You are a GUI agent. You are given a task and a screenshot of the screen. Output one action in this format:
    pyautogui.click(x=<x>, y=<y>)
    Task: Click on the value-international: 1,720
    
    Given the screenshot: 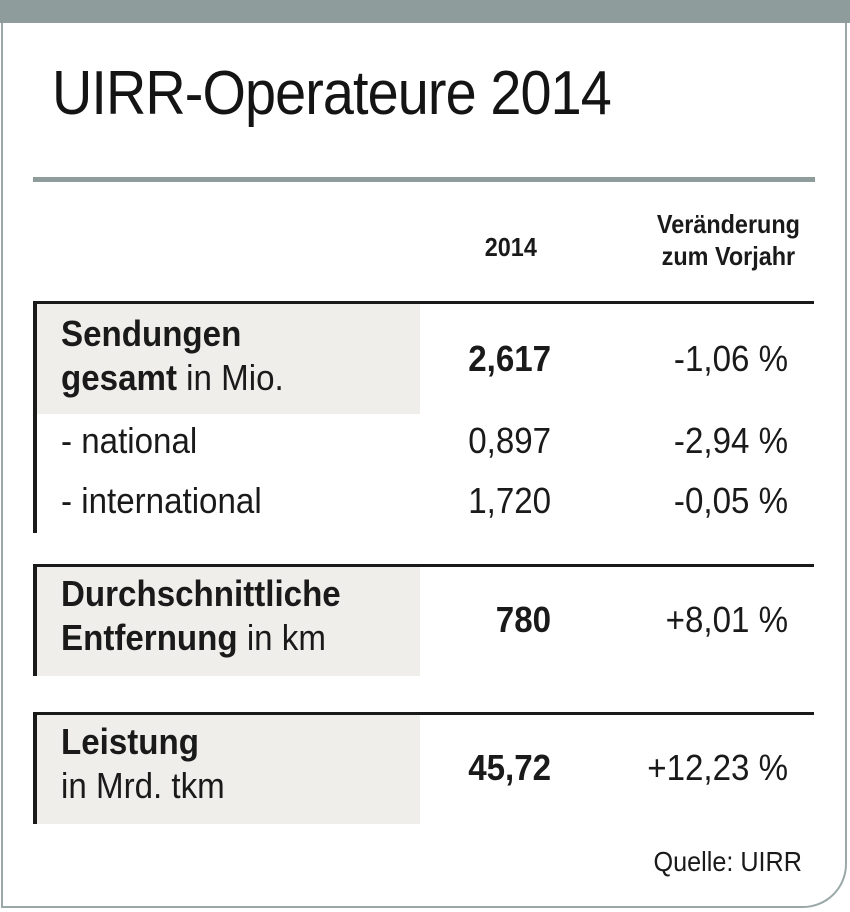 What is the action you would take?
    pyautogui.click(x=509, y=500)
    